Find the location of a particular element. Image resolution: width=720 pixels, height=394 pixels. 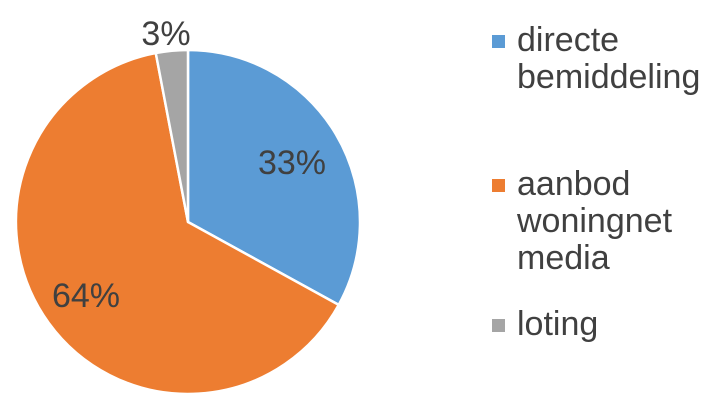

data-label-loting: 3% is located at coordinates (165, 34).